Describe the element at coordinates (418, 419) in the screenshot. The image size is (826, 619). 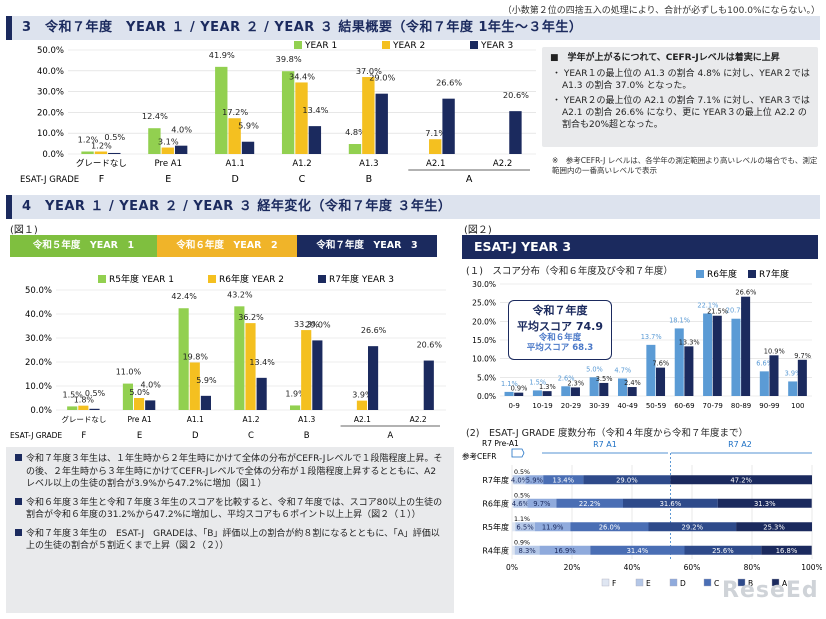
I see `x-category-label: A2.2` at that location.